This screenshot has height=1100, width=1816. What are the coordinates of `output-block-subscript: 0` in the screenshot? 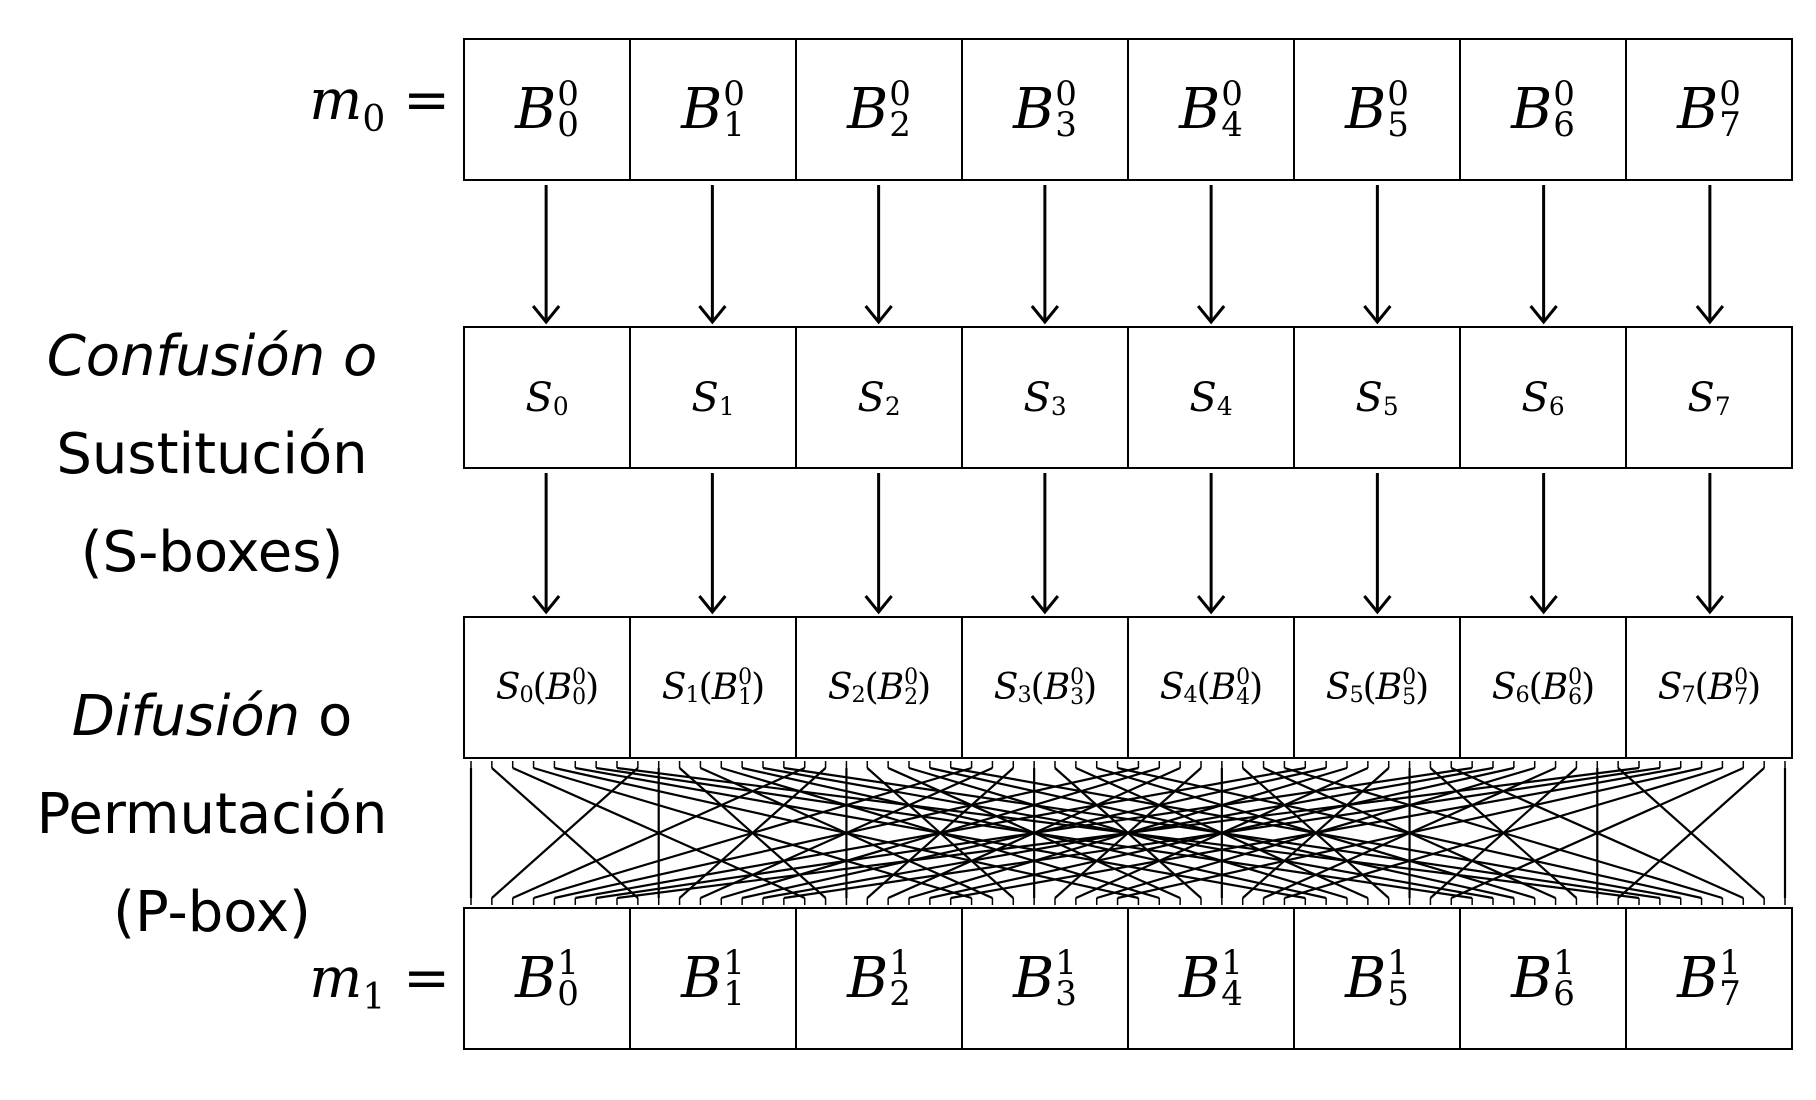 It's located at (568, 993).